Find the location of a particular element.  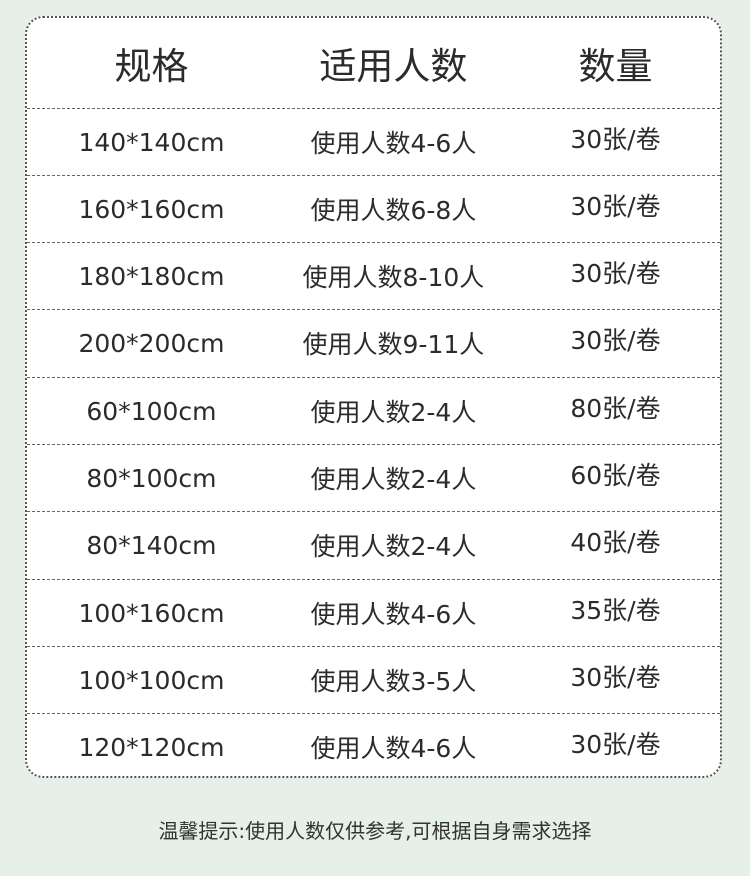

table-row: 200*200cm 使用人数9-11人 30张/卷 is located at coordinates (373, 342).